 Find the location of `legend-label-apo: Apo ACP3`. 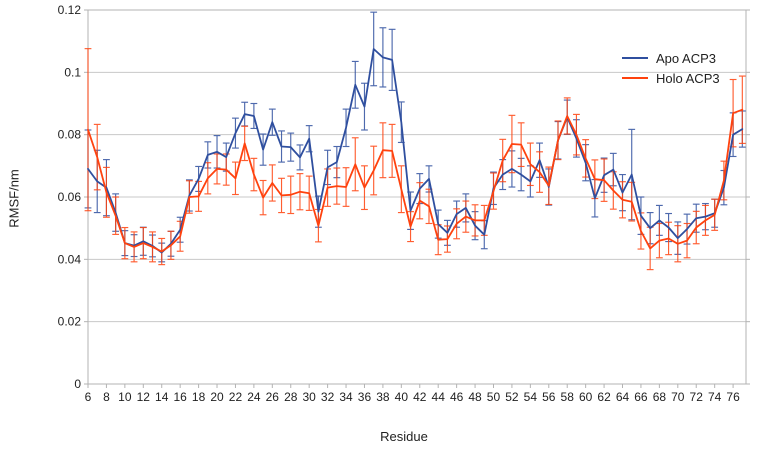

legend-label-apo: Apo ACP3 is located at coordinates (686, 58).